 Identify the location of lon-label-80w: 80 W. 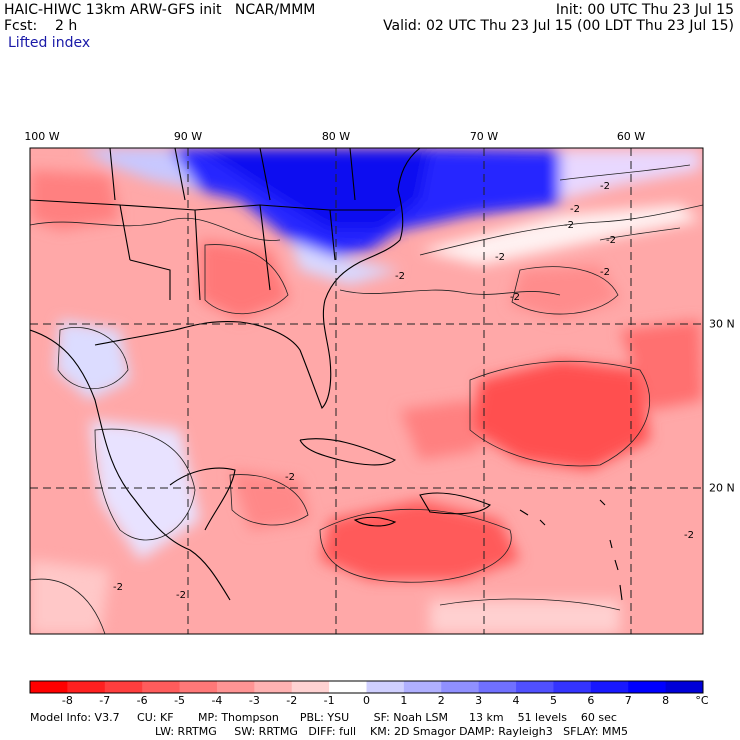
(336, 136).